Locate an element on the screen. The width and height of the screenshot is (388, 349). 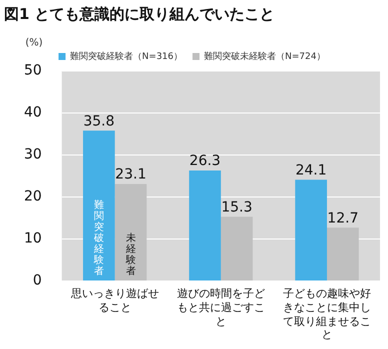
y-axis-title: (%) is located at coordinates (34, 43).